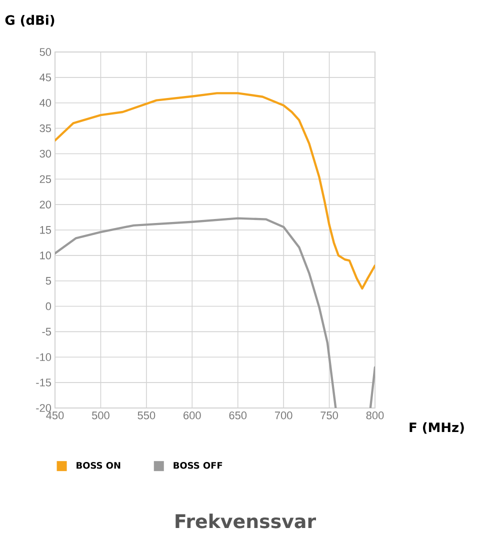 This screenshot has height=535, width=481. I want to click on y-tick-label: 40, so click(46, 102).